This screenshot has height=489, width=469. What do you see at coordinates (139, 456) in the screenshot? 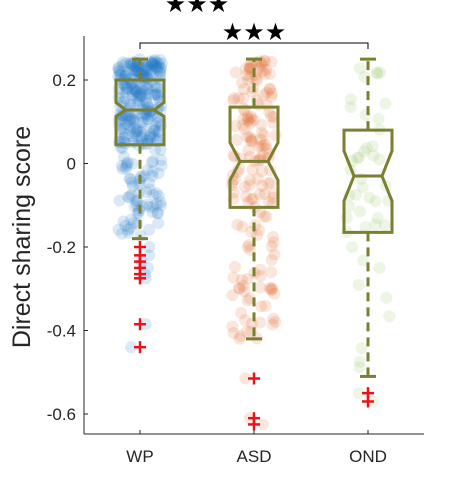
I see `x-tick-label-wp: WP` at bounding box center [139, 456].